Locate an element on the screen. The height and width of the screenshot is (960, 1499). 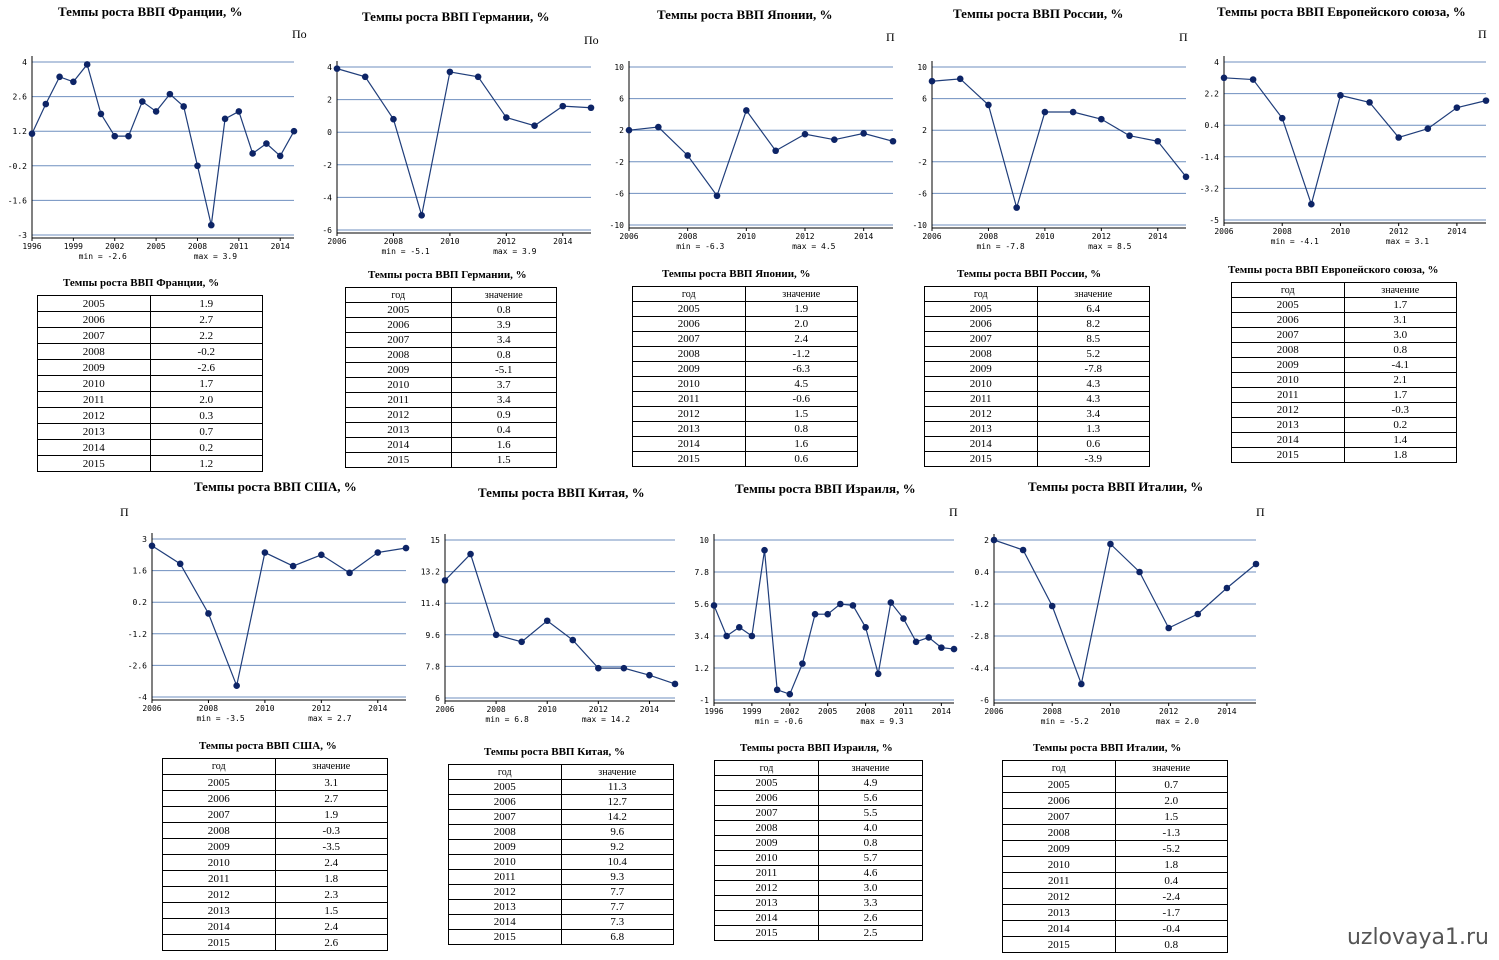
table-row: 2008 -0.3 is located at coordinates (275, 830).